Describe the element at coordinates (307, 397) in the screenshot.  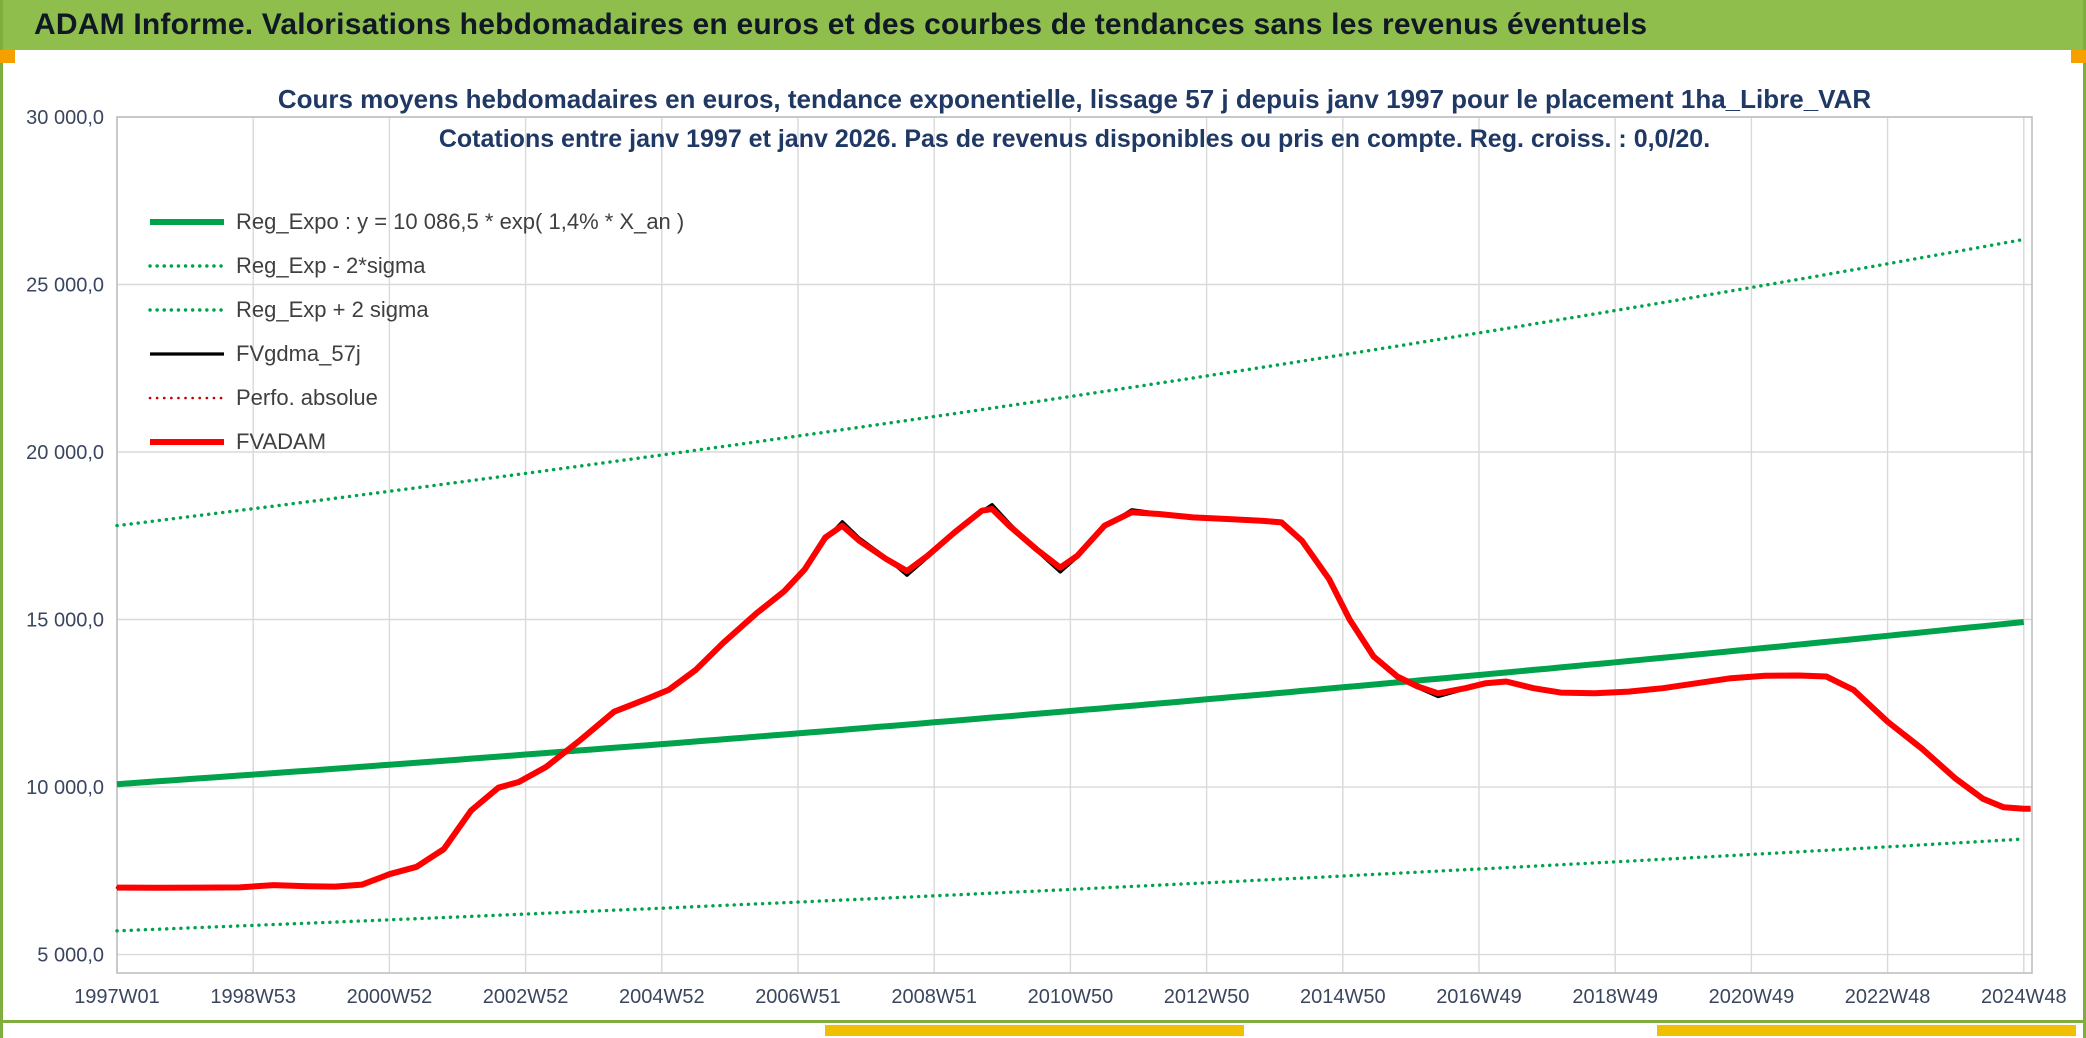
I see `legend-label-perfo: Perfo. absolue` at that location.